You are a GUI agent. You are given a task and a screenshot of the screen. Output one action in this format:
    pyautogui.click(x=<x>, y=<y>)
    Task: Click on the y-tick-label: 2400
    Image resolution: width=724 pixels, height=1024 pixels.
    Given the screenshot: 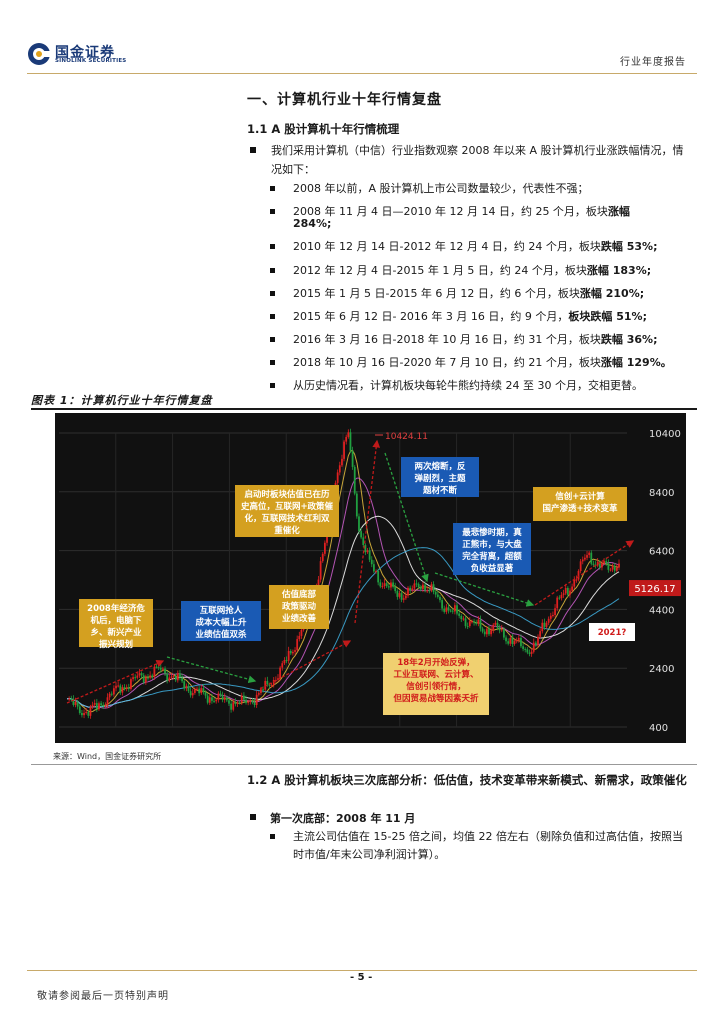 What is the action you would take?
    pyautogui.click(x=661, y=669)
    